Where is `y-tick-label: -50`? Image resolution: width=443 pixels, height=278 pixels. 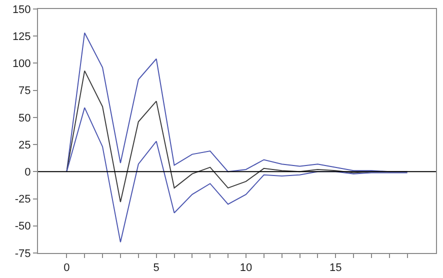 y-tick-label: -50 is located at coordinates (22, 226).